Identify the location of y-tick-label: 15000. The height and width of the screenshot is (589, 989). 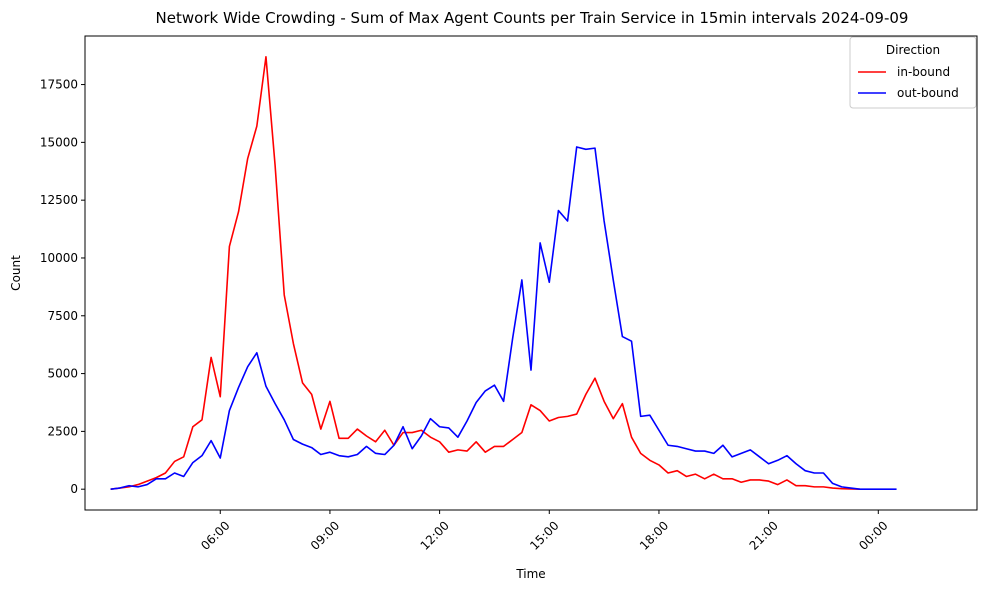
(59, 142).